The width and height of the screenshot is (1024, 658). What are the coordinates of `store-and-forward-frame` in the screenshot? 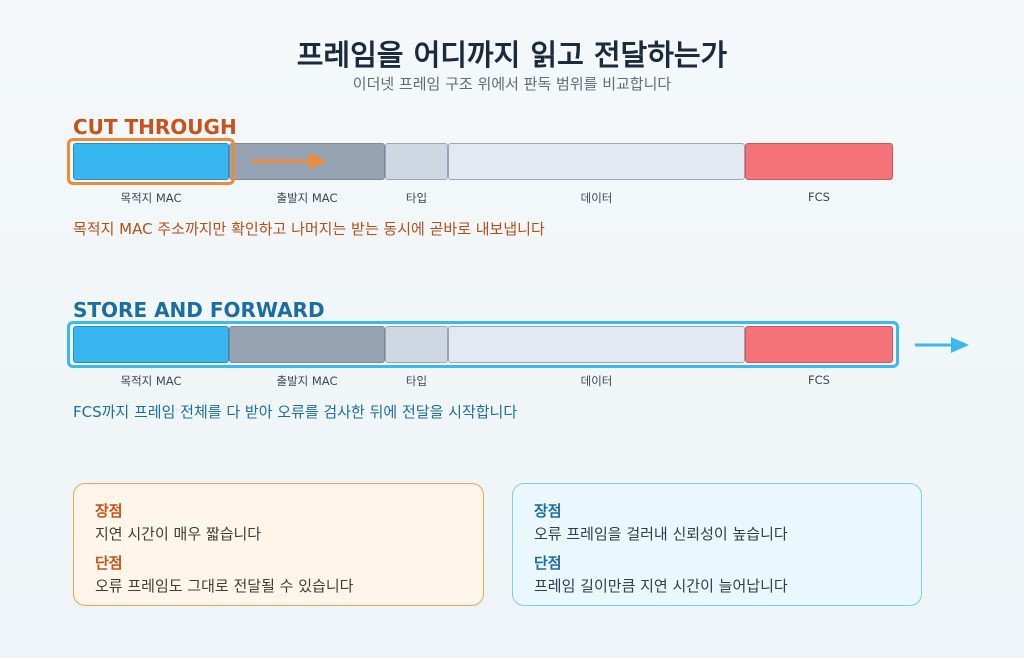 It's located at (483, 344).